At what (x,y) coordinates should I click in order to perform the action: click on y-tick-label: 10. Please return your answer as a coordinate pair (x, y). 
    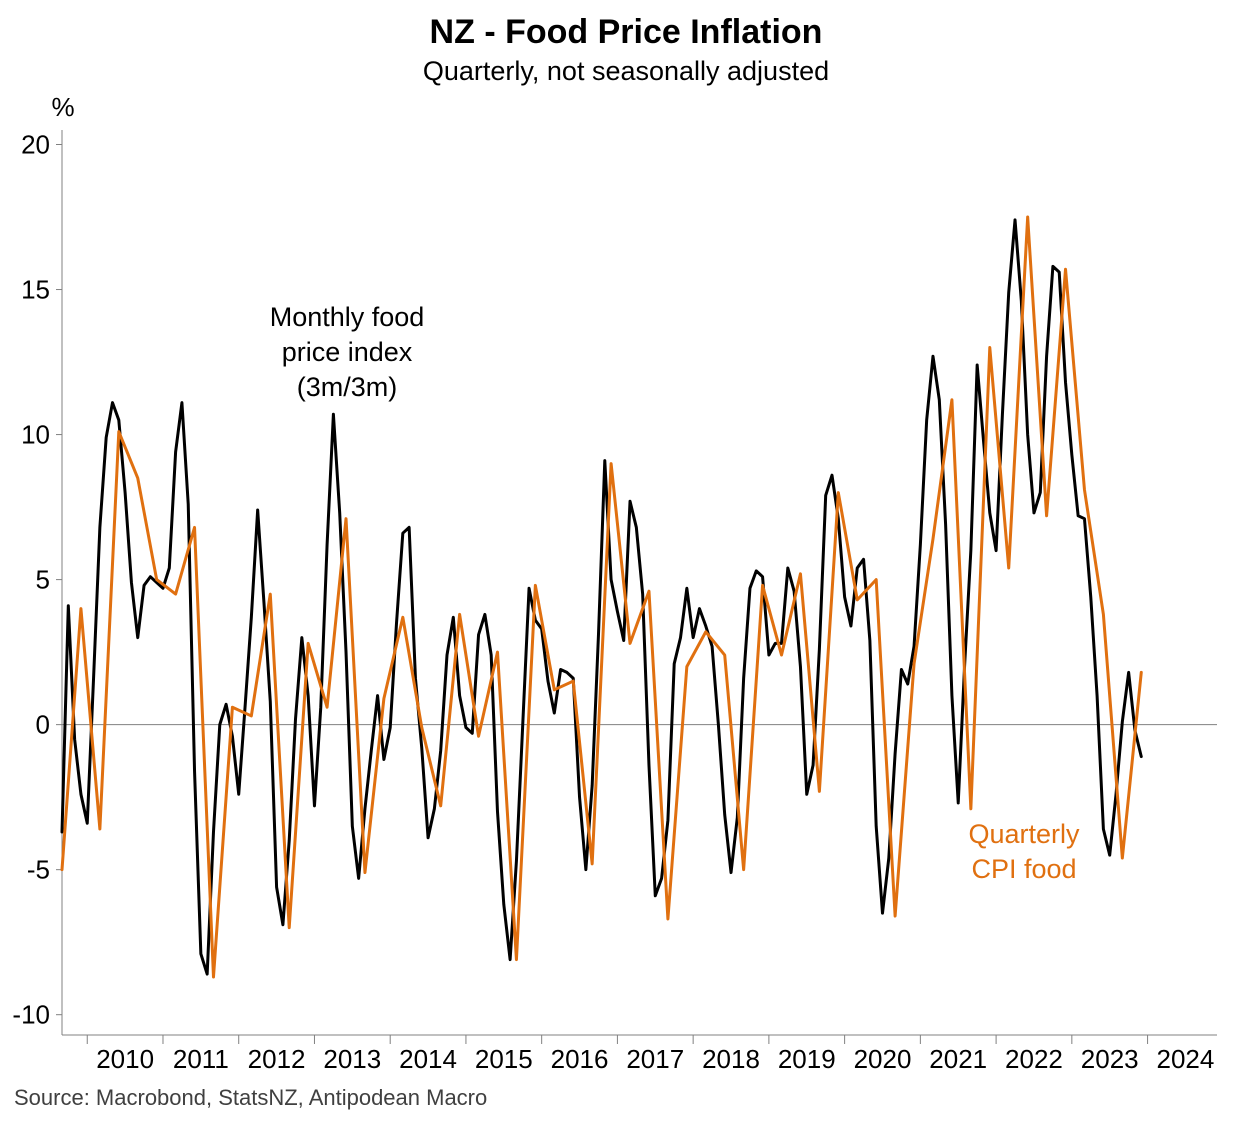
    Looking at the image, I should click on (35, 435).